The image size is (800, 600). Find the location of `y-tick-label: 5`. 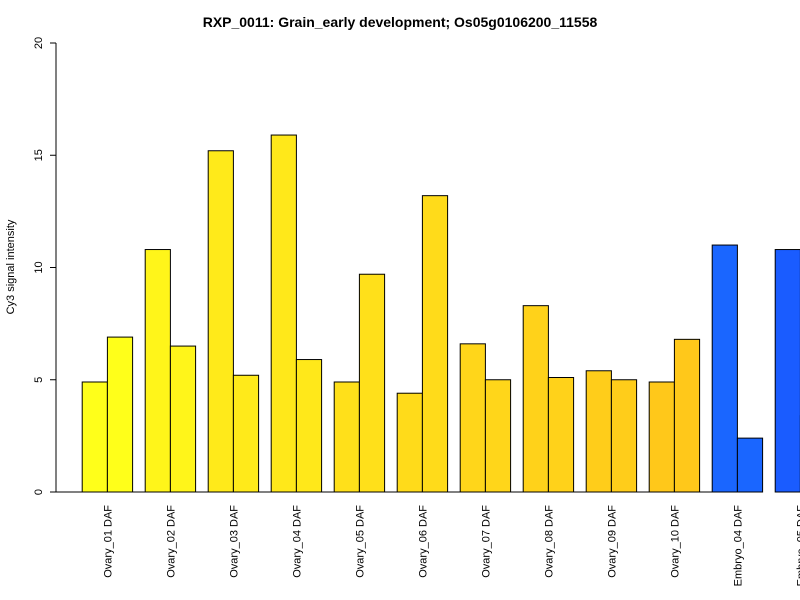

y-tick-label: 5 is located at coordinates (39, 380).